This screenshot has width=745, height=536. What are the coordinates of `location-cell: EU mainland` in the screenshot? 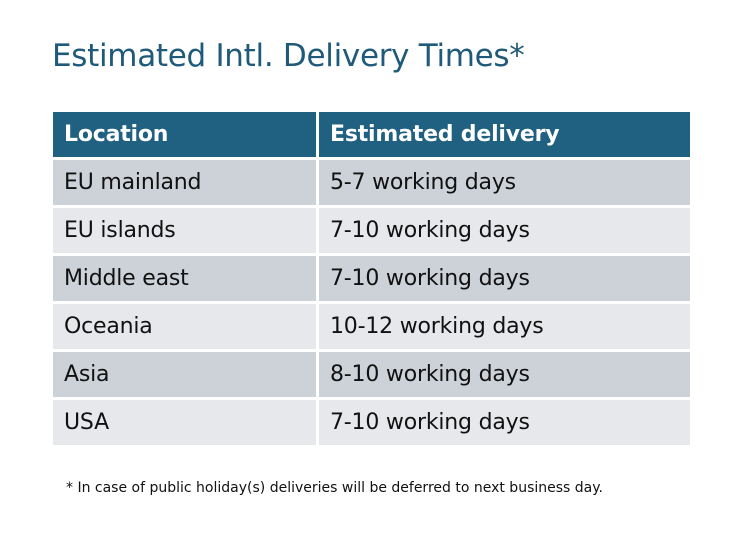 It's located at (184, 182).